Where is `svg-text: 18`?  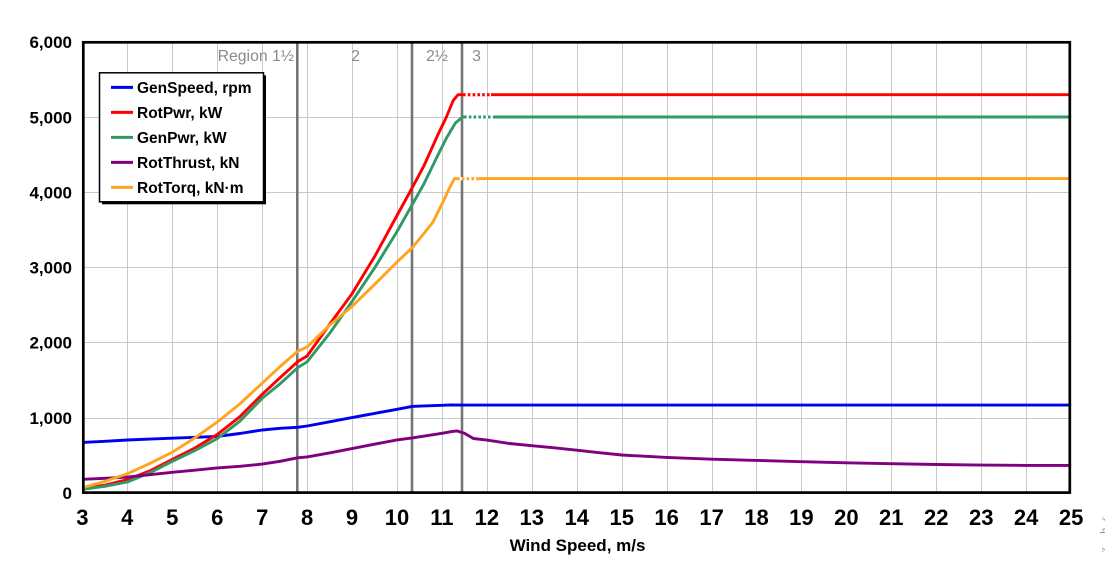 svg-text: 18 is located at coordinates (756, 517).